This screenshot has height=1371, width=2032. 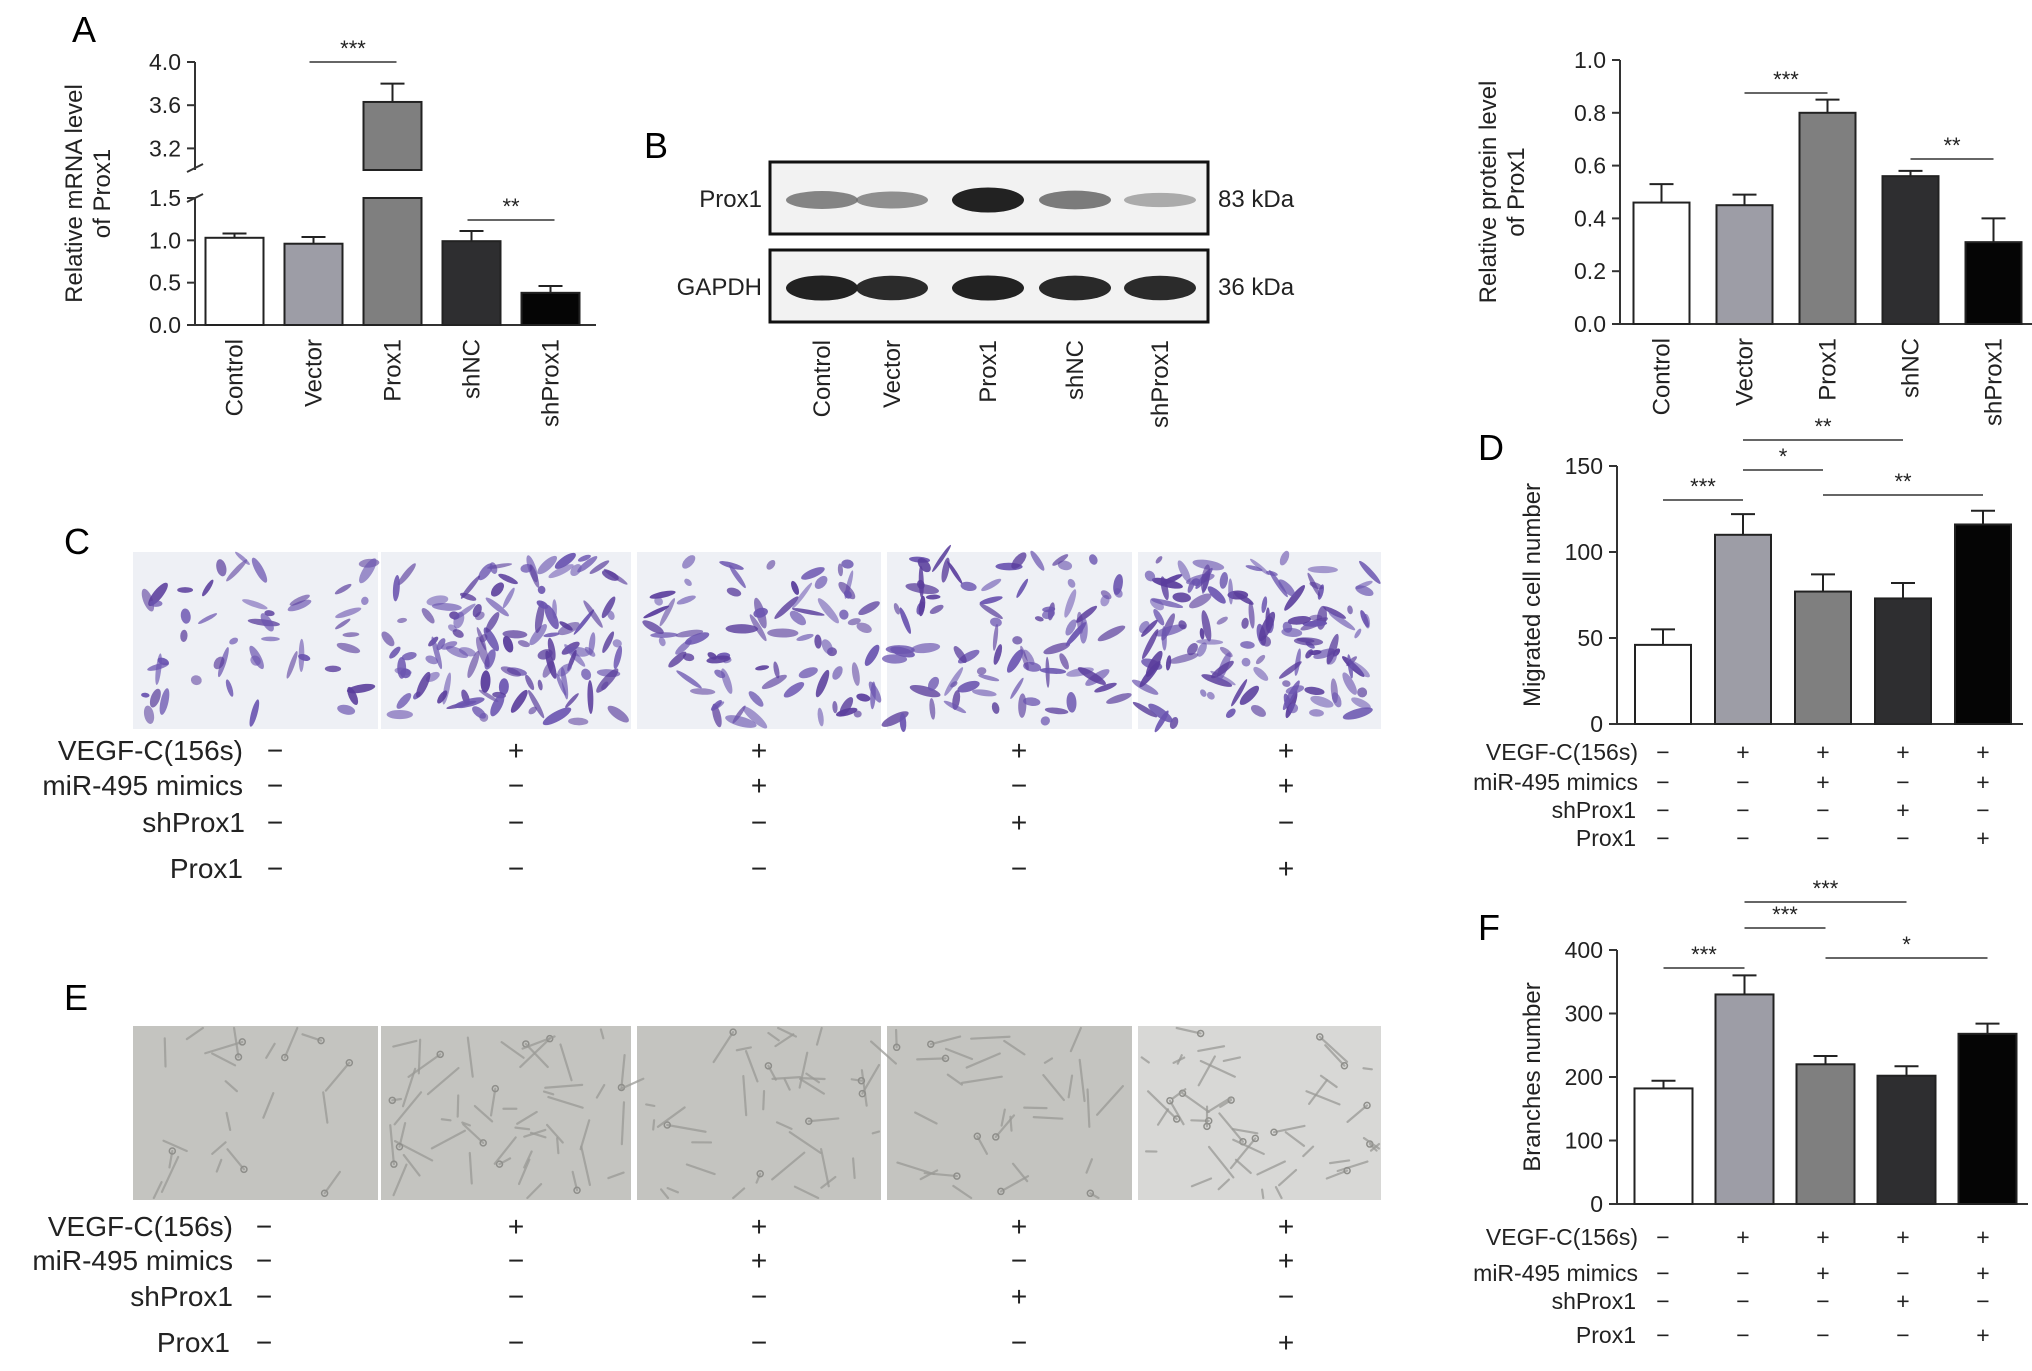 I want to click on significance-label: ***, so click(x=1786, y=79).